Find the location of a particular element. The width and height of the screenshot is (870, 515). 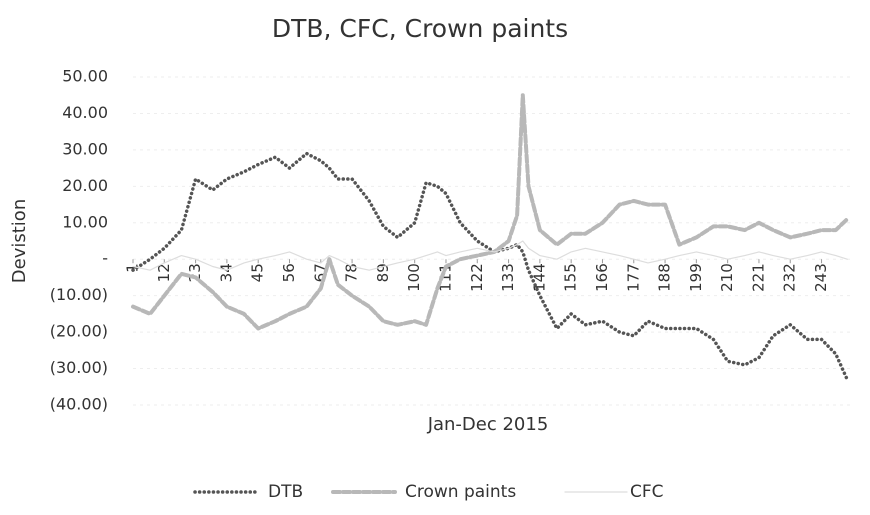

x-tick-label: 243 is located at coordinates (821, 277).